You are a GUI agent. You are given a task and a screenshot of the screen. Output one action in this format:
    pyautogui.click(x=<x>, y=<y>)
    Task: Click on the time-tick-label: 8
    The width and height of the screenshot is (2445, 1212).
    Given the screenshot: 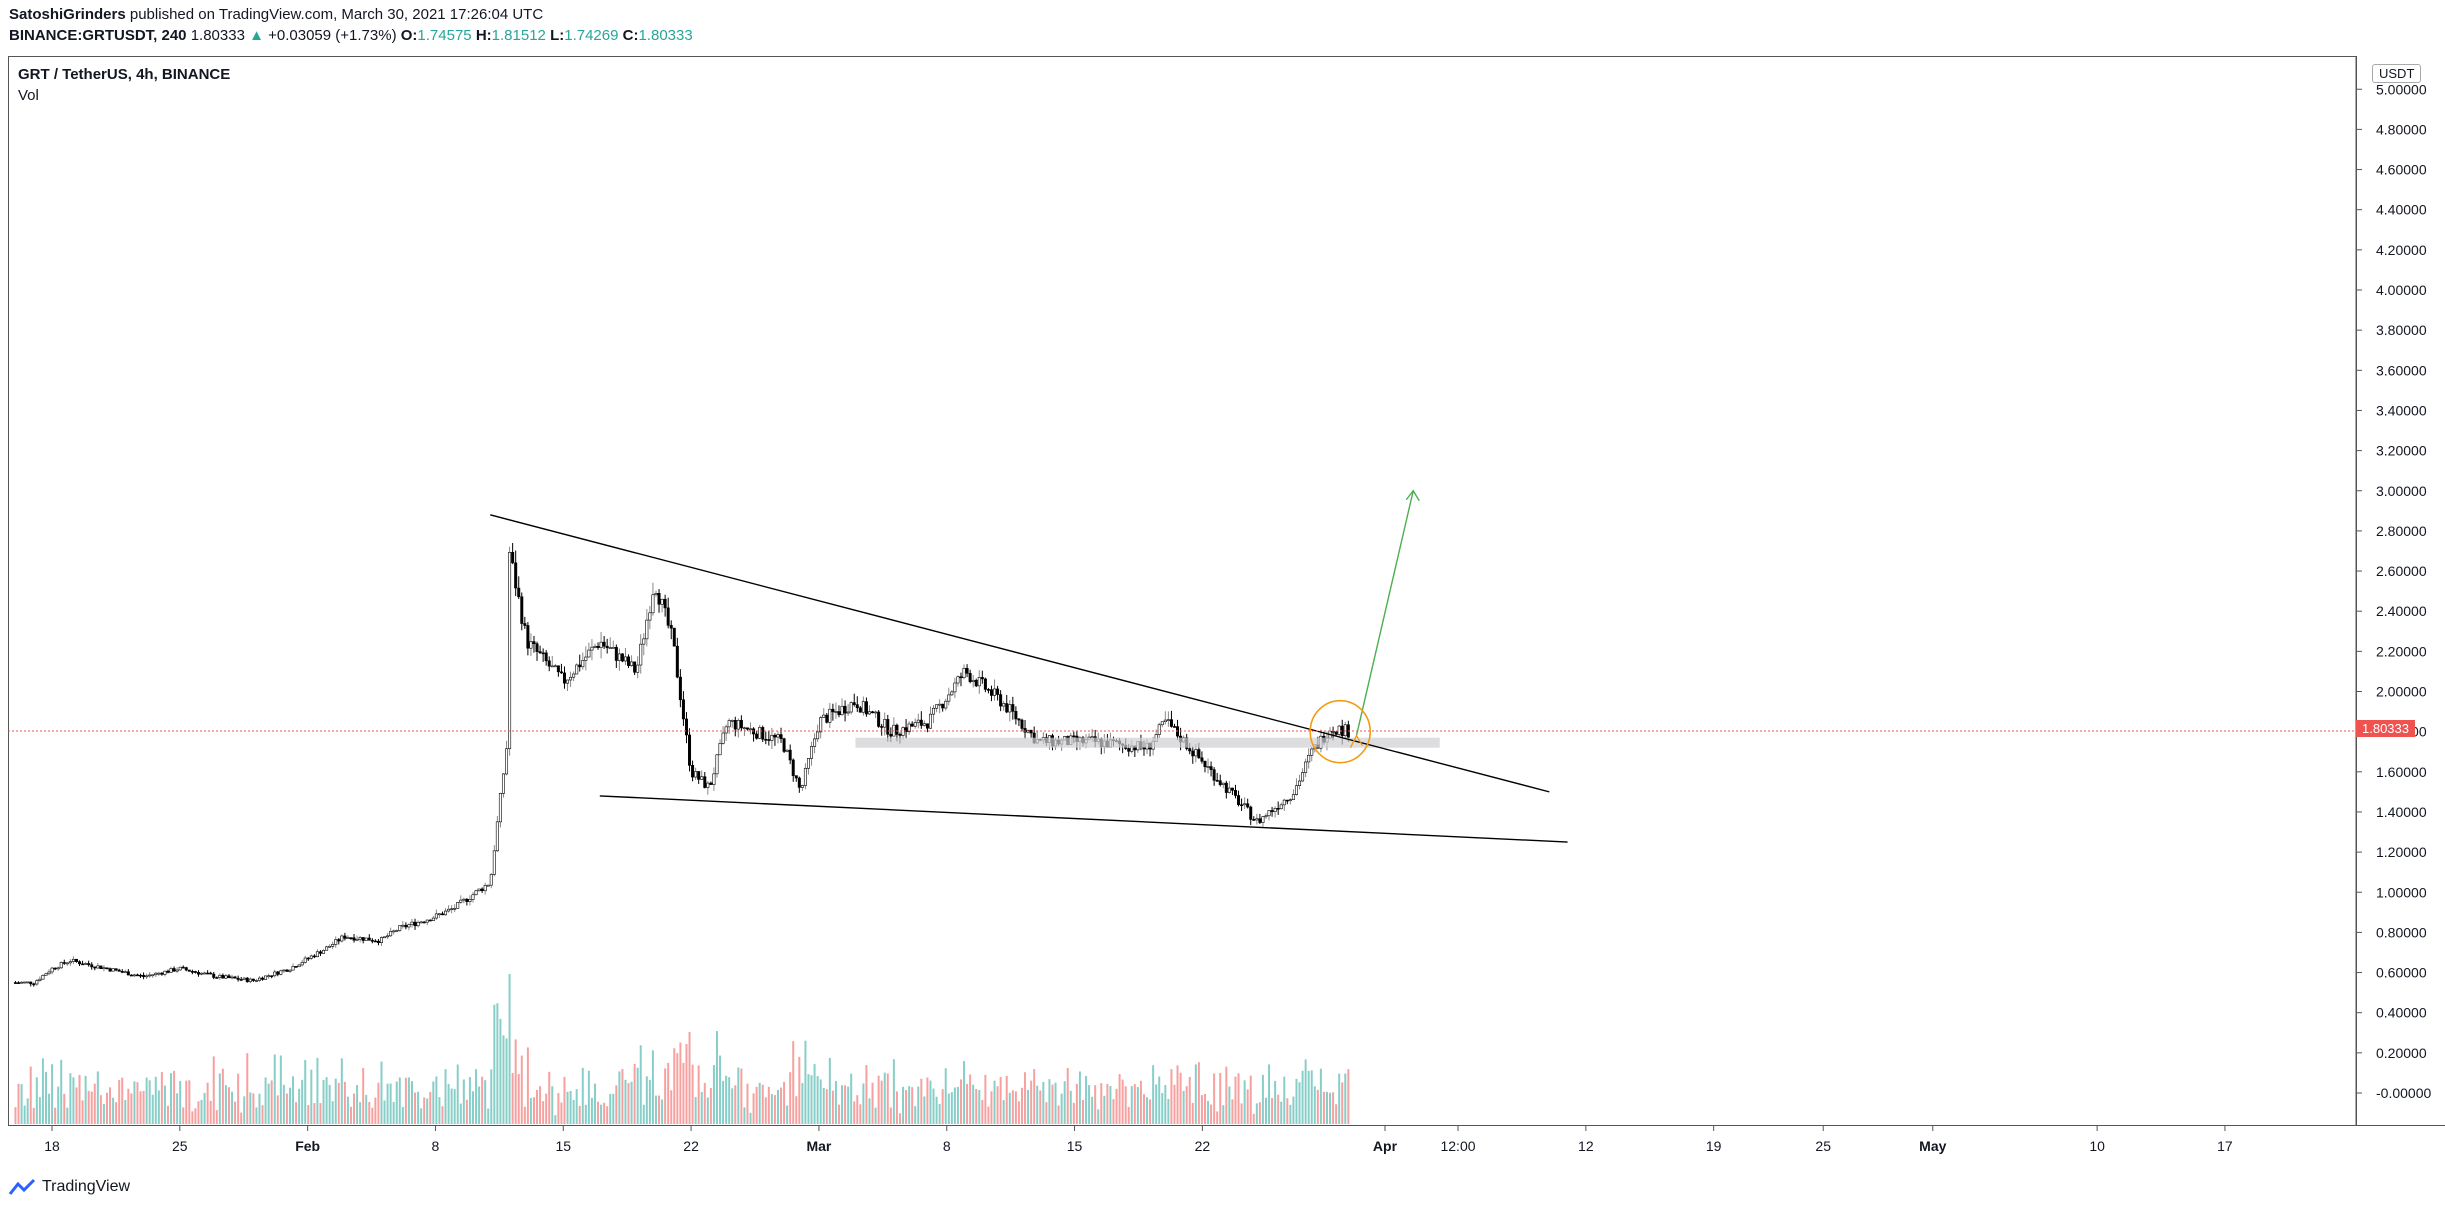 What is the action you would take?
    pyautogui.click(x=947, y=1146)
    